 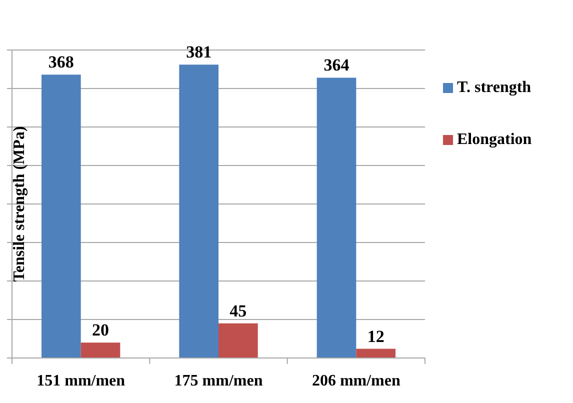 What do you see at coordinates (337, 65) in the screenshot?
I see `data-label: 364` at bounding box center [337, 65].